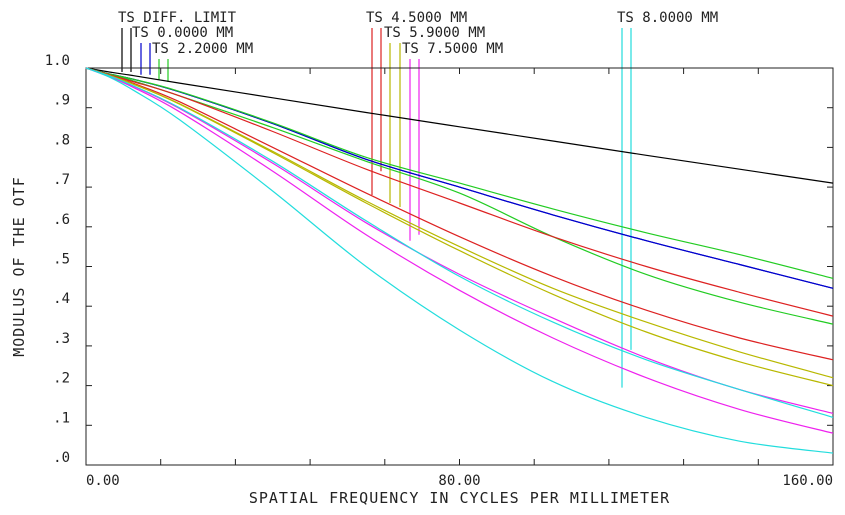 The image size is (845, 515). What do you see at coordinates (61, 260) in the screenshot?
I see `y-tick-label: .5` at bounding box center [61, 260].